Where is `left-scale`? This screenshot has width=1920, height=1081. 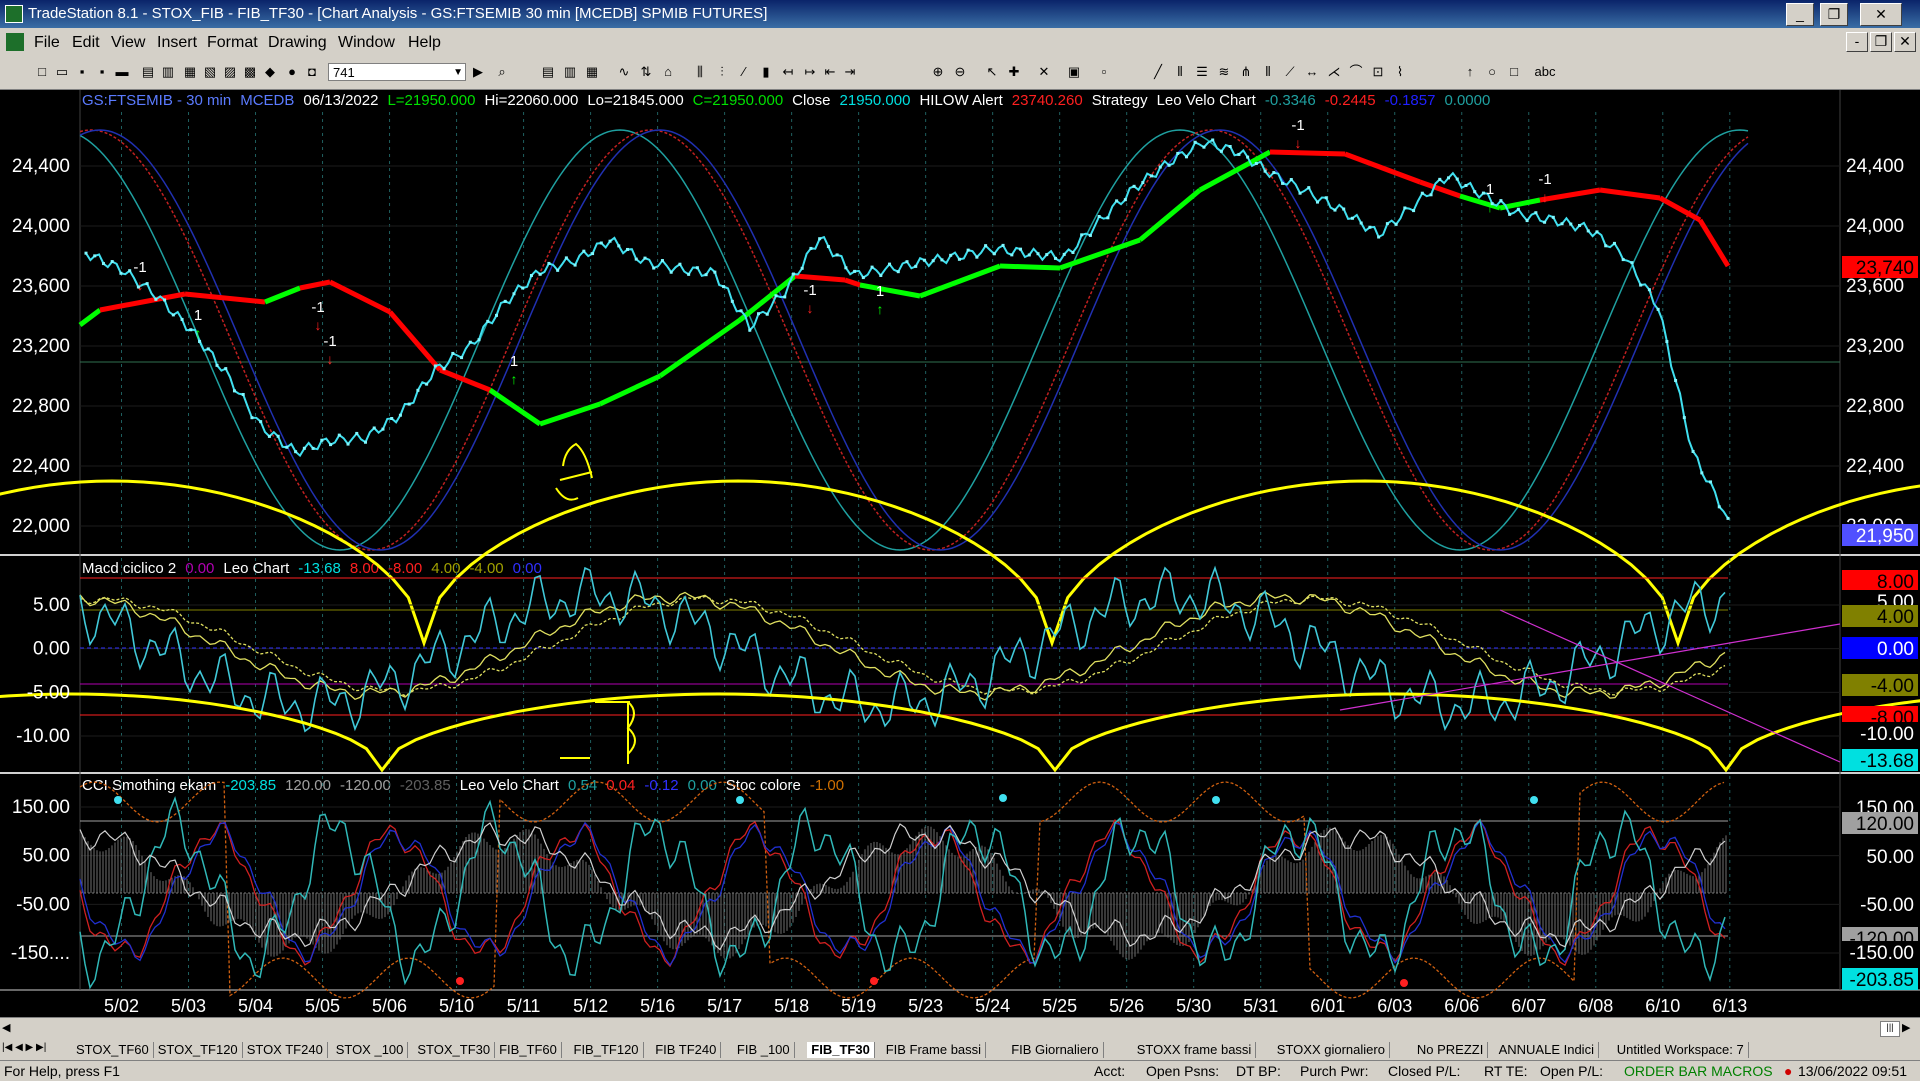 left-scale is located at coordinates (40, 557).